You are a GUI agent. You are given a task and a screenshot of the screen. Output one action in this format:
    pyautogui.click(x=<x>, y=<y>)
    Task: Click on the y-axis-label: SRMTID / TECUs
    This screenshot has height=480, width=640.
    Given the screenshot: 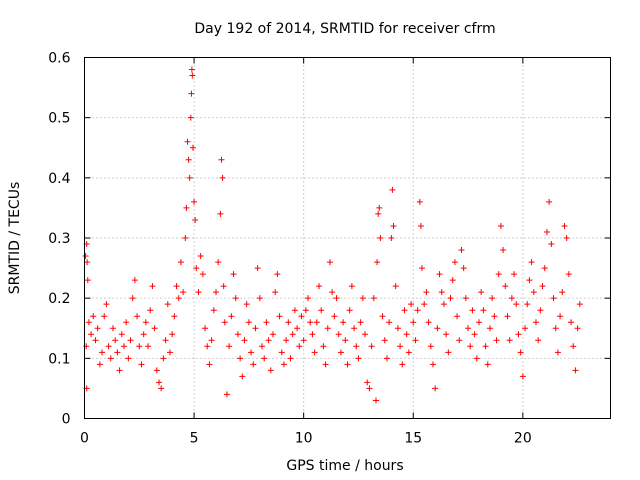 What is the action you would take?
    pyautogui.click(x=15, y=238)
    